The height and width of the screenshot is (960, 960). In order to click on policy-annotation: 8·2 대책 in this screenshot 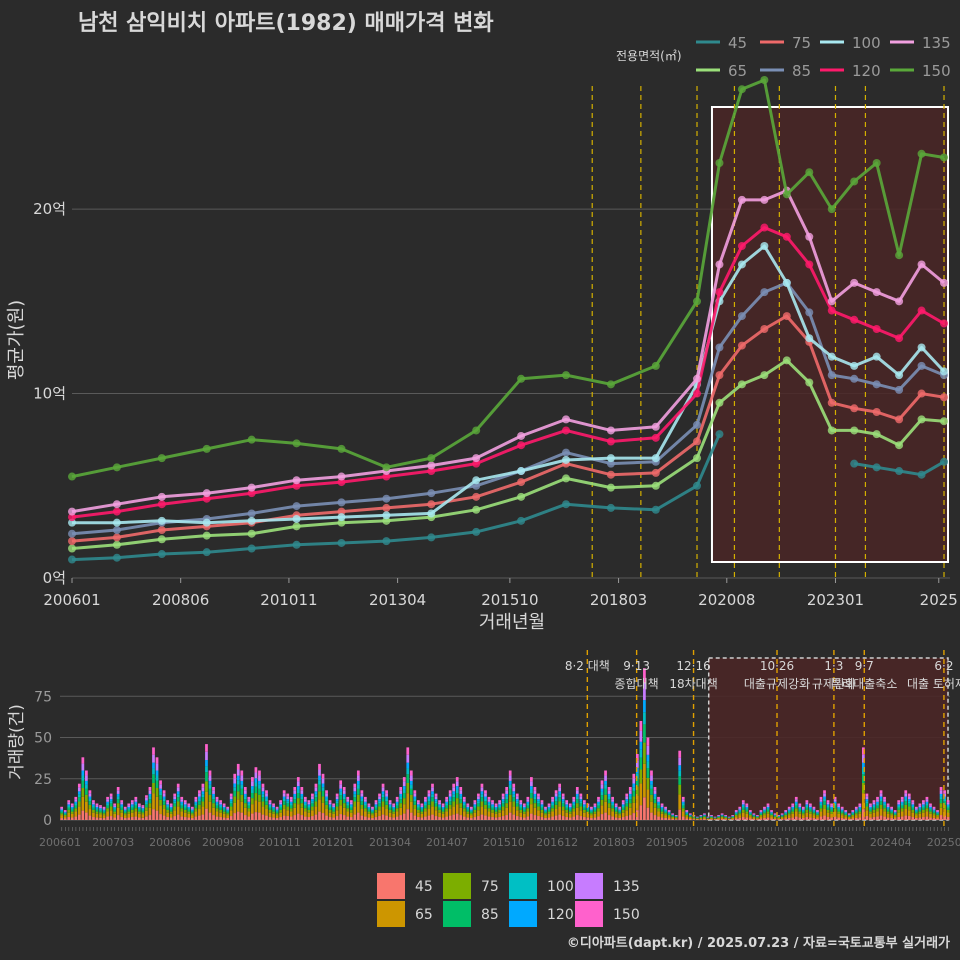, I will do `click(587, 665)`.